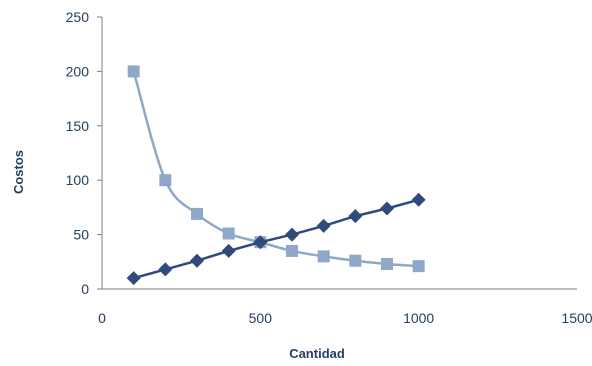 The width and height of the screenshot is (592, 366). Describe the element at coordinates (78, 126) in the screenshot. I see `y-tick-label: 150` at that location.